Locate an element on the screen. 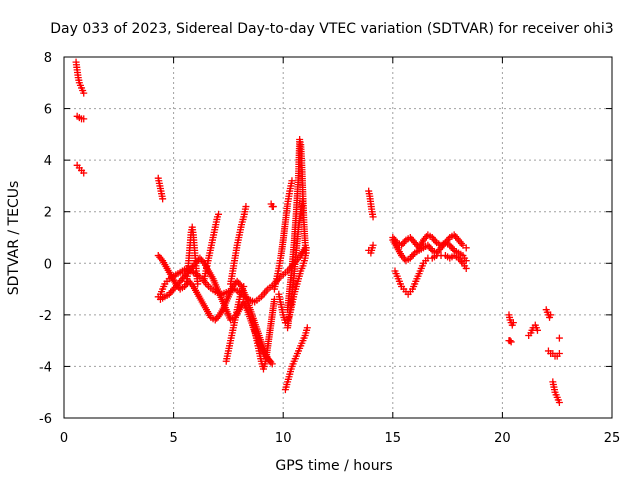  series-early-mid is located at coordinates (80, 117).